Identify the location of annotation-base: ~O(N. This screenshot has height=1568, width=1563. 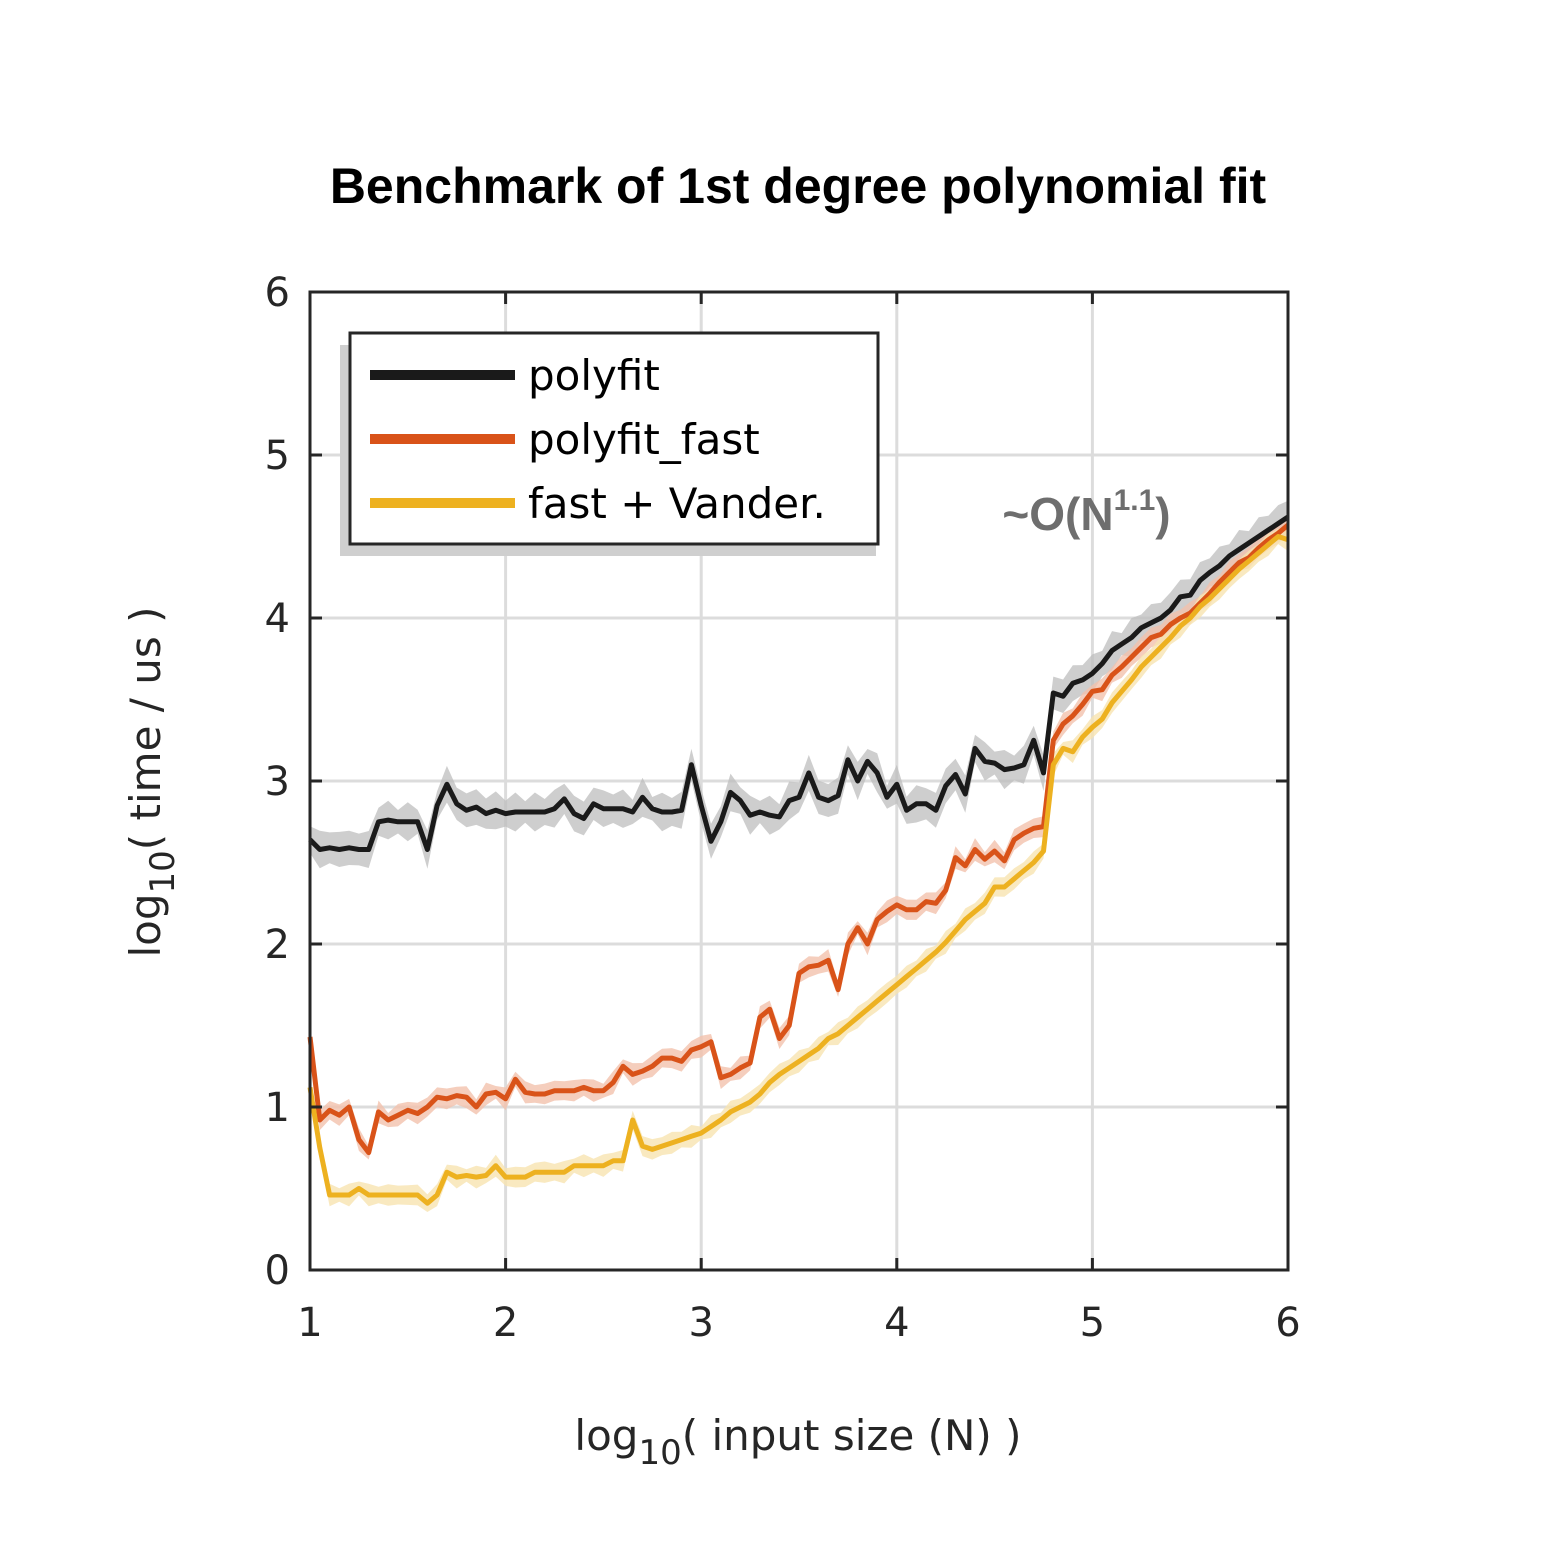
(1057, 514).